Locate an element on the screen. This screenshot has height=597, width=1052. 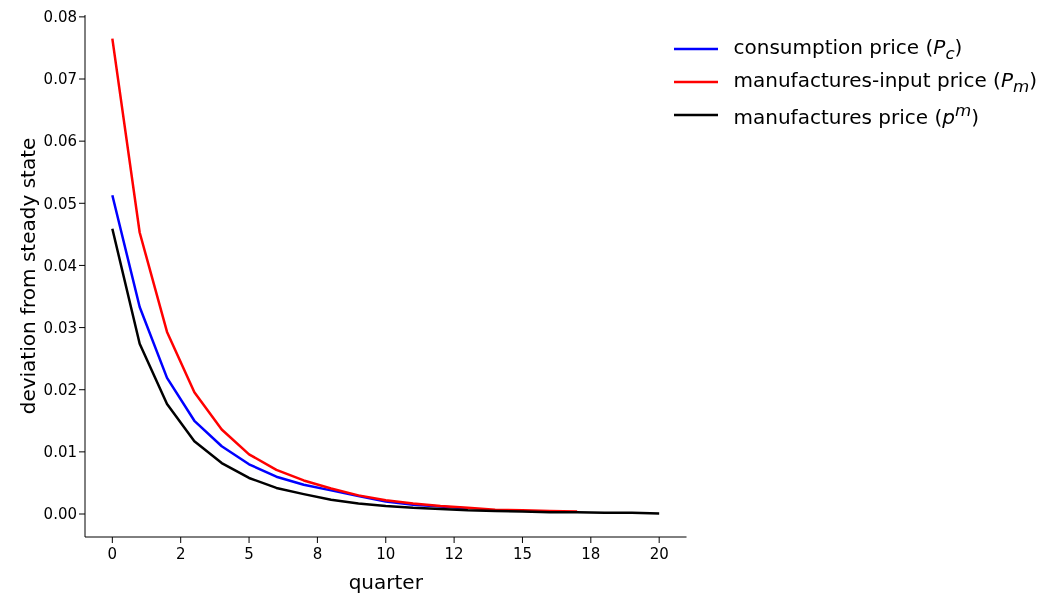
x-tick-label: 20 is located at coordinates (659, 554).